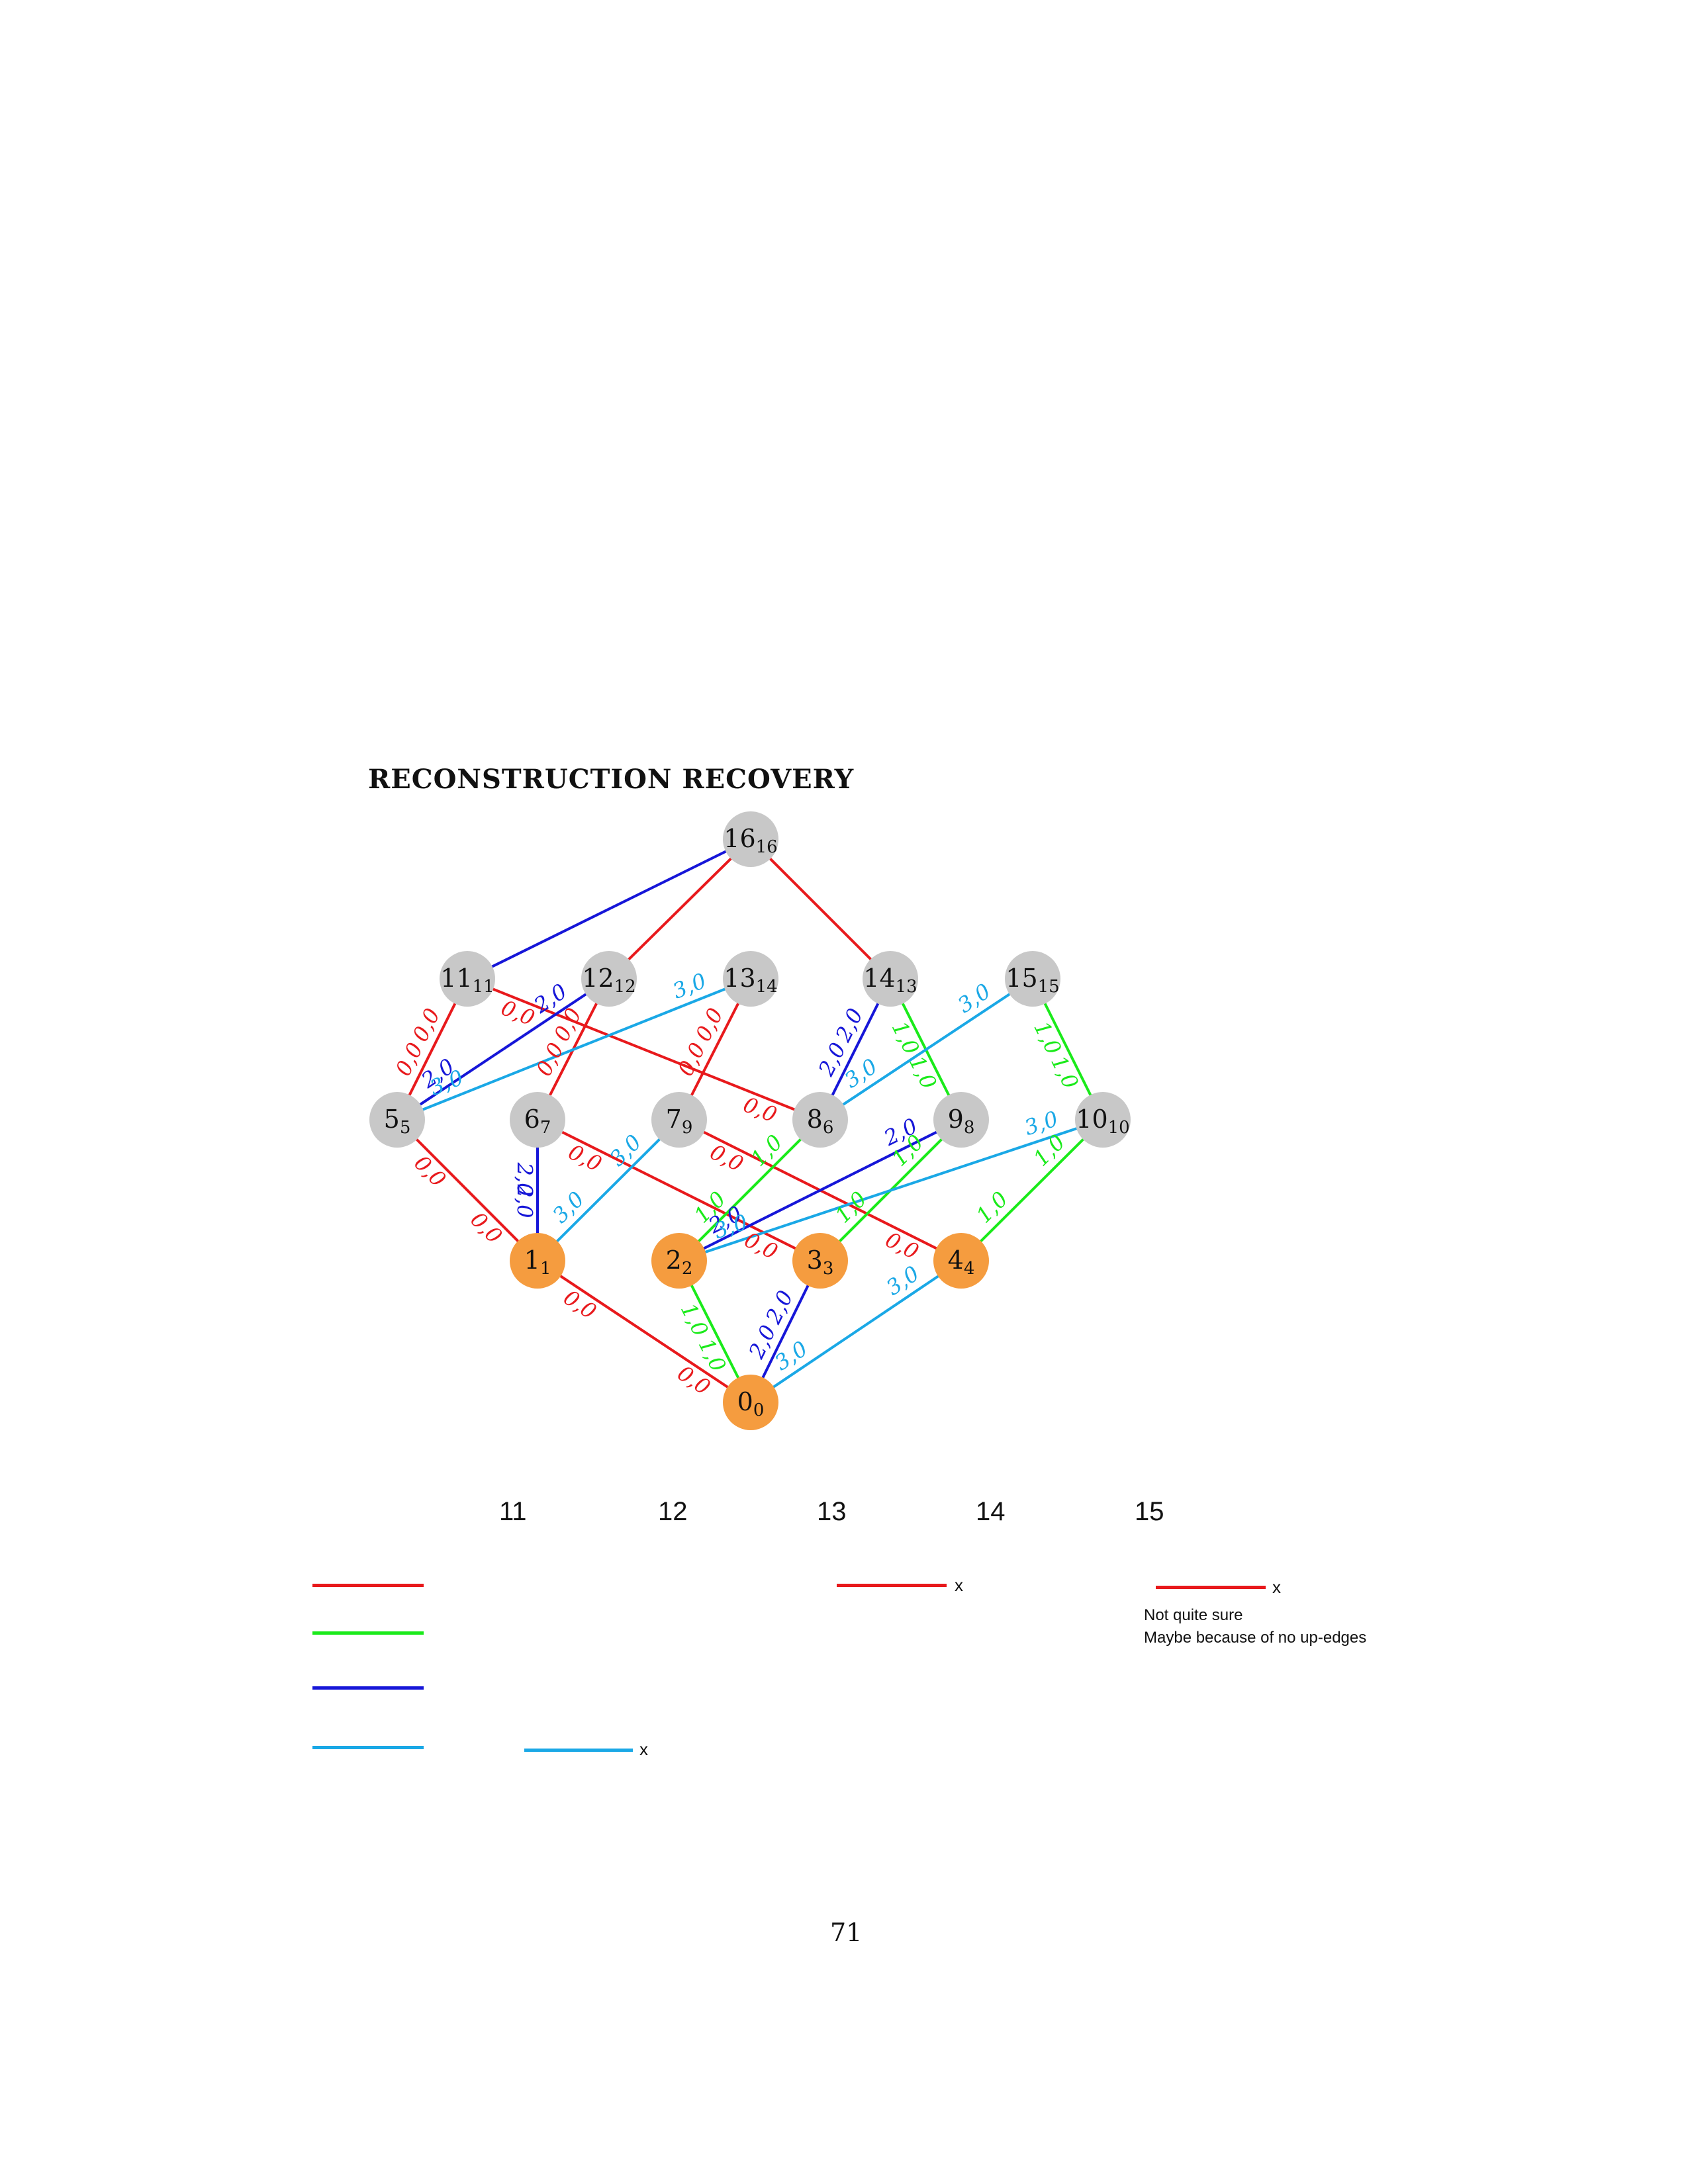  I want to click on edge-label-11-5-top: 0,0, so click(426, 1024).